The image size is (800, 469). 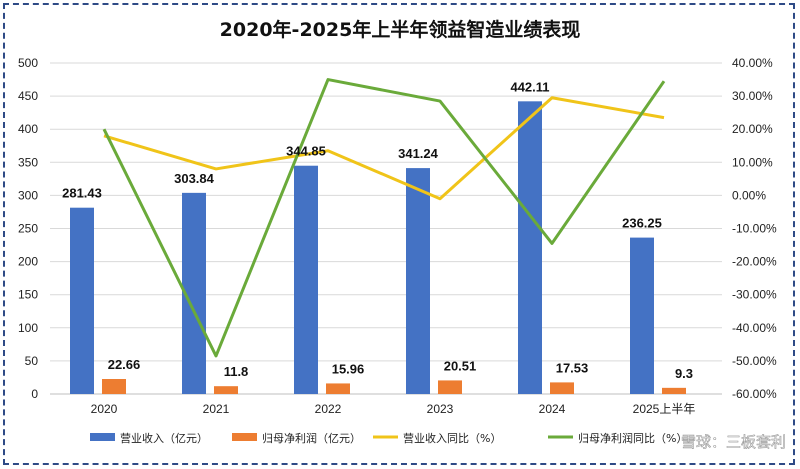 I want to click on revenue-label: 236.25, so click(x=642, y=223).